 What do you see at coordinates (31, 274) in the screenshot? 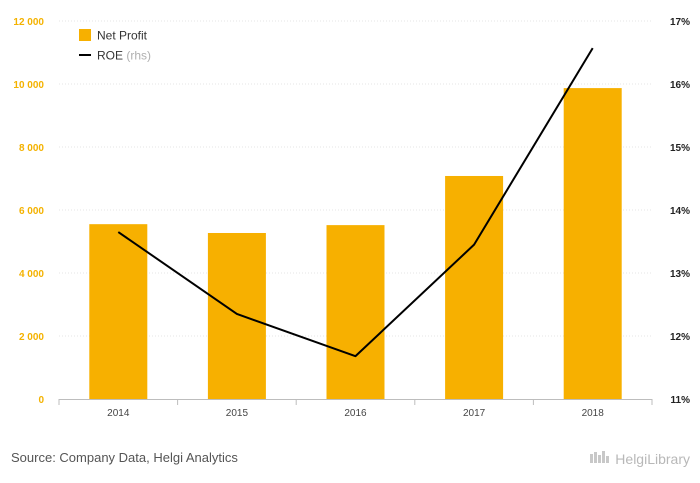
I see `left-tick-label: 4 000` at bounding box center [31, 274].